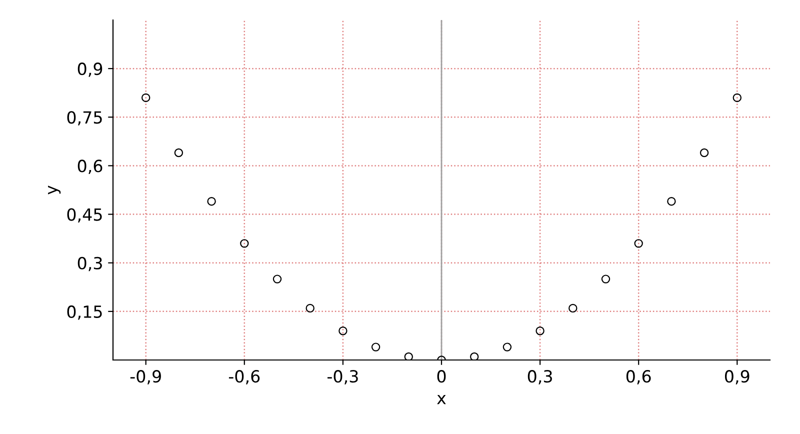  Describe the element at coordinates (54, 190) in the screenshot. I see `y-axis-title: y` at that location.